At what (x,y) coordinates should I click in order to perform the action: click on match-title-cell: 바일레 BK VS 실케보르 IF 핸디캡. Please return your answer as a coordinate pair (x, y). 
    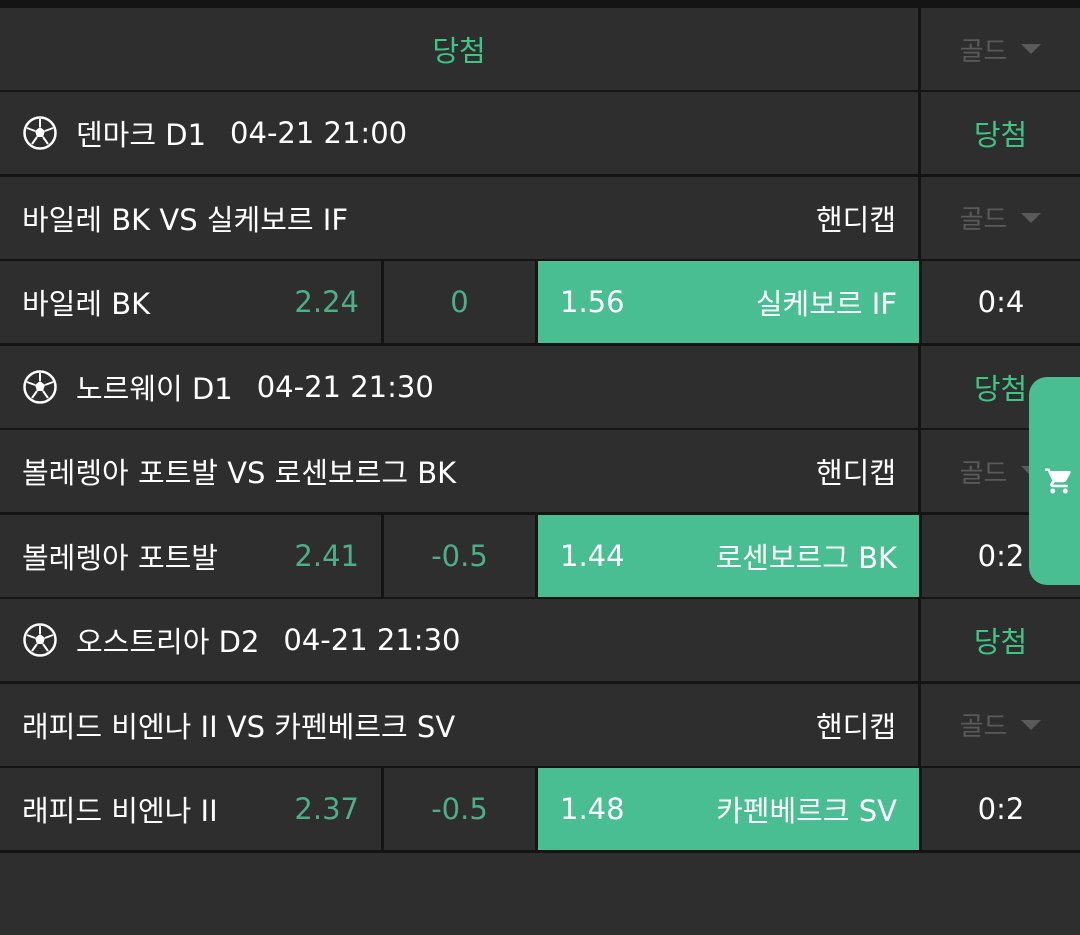
    Looking at the image, I should click on (459, 217).